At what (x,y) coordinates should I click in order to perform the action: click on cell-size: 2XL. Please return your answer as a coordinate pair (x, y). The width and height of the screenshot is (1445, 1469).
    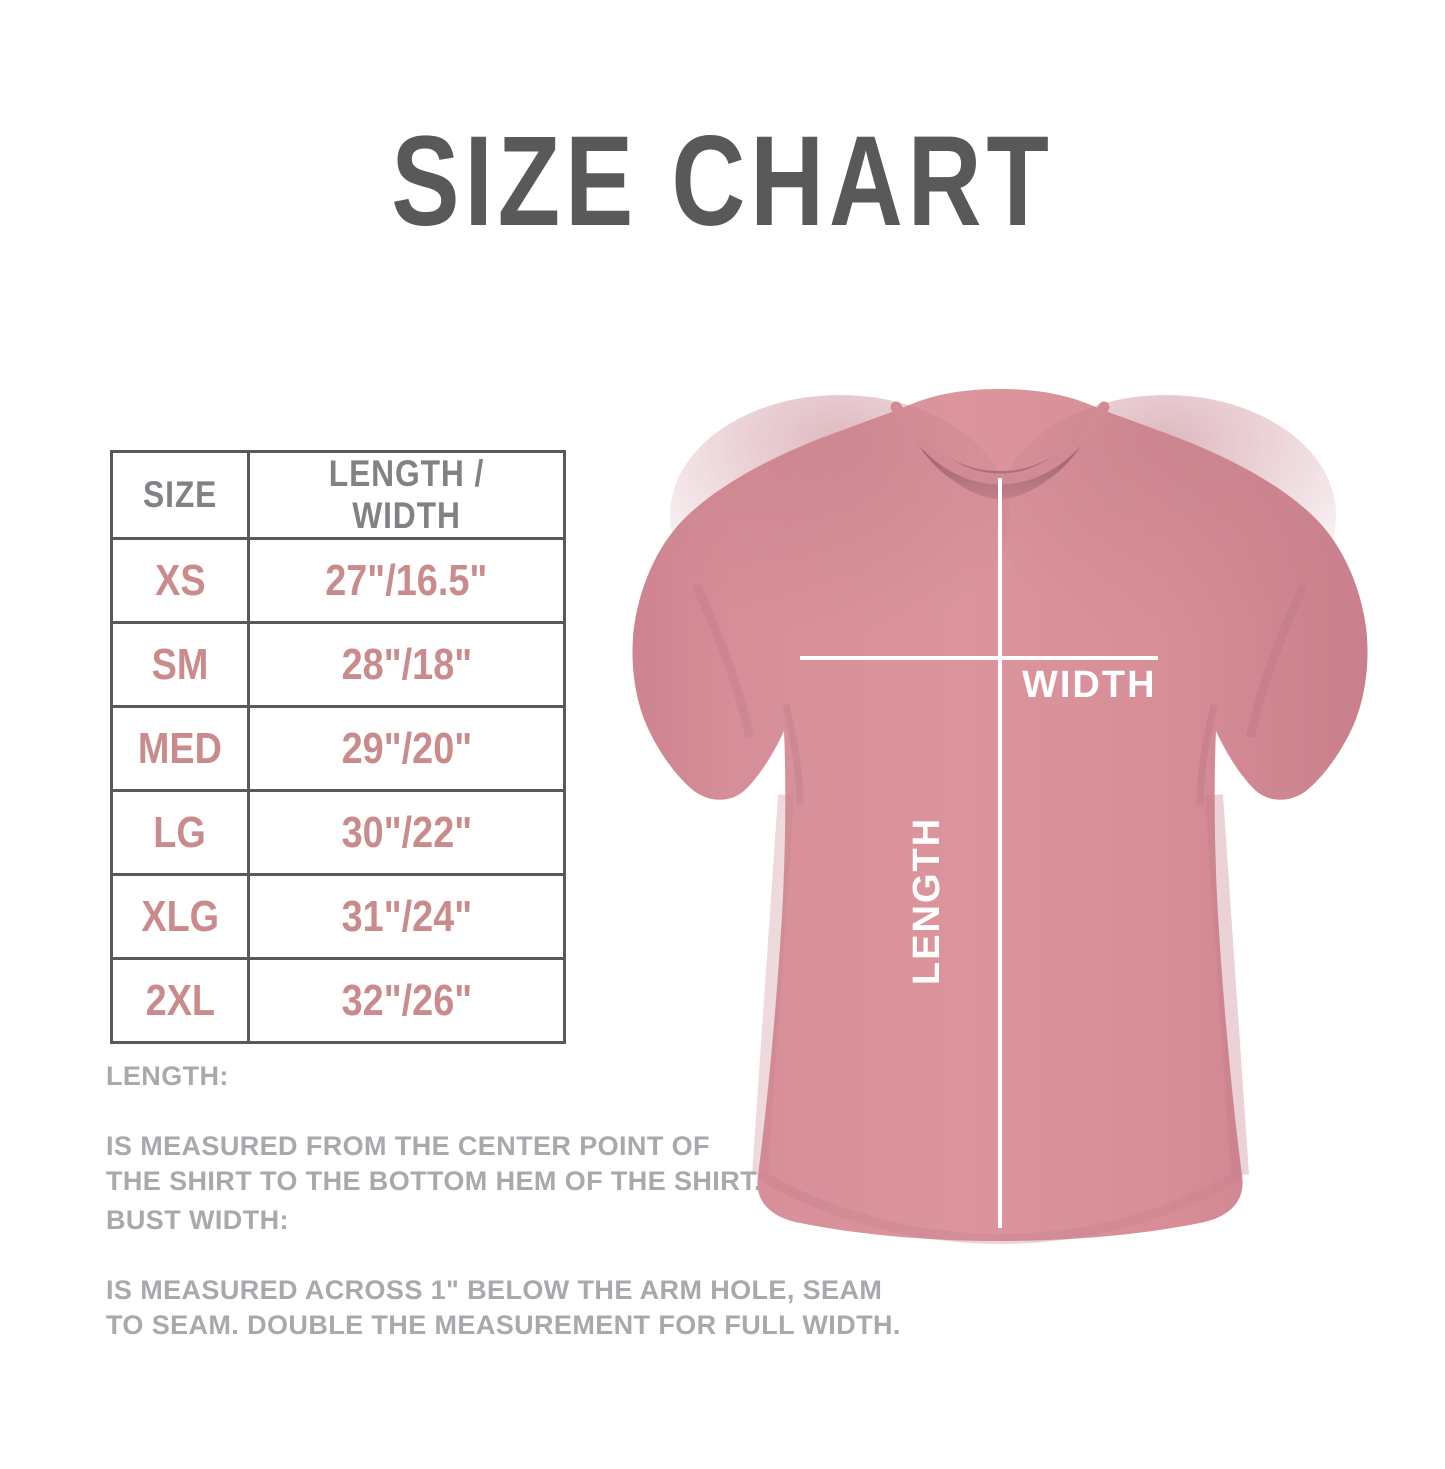
    Looking at the image, I should click on (180, 1000).